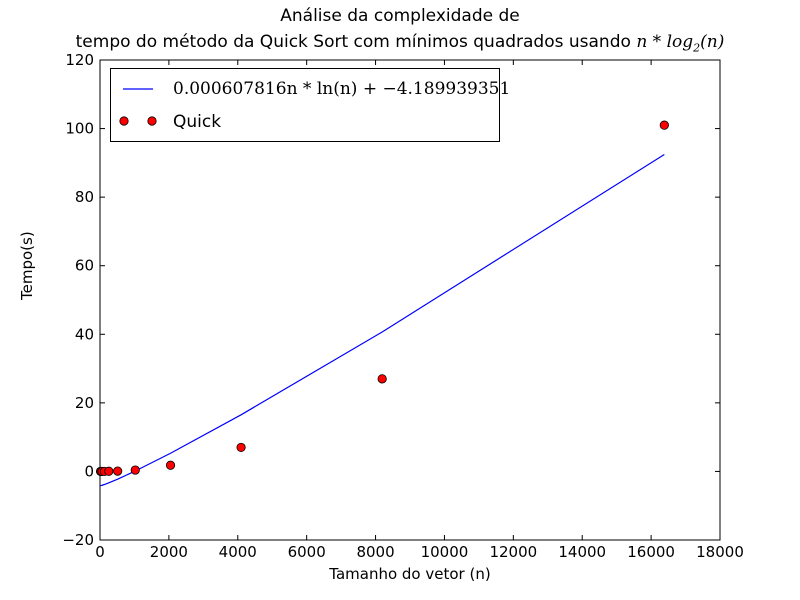 The width and height of the screenshot is (800, 600). Describe the element at coordinates (697, 48) in the screenshot. I see `subtitle-math-sub: 2` at that location.